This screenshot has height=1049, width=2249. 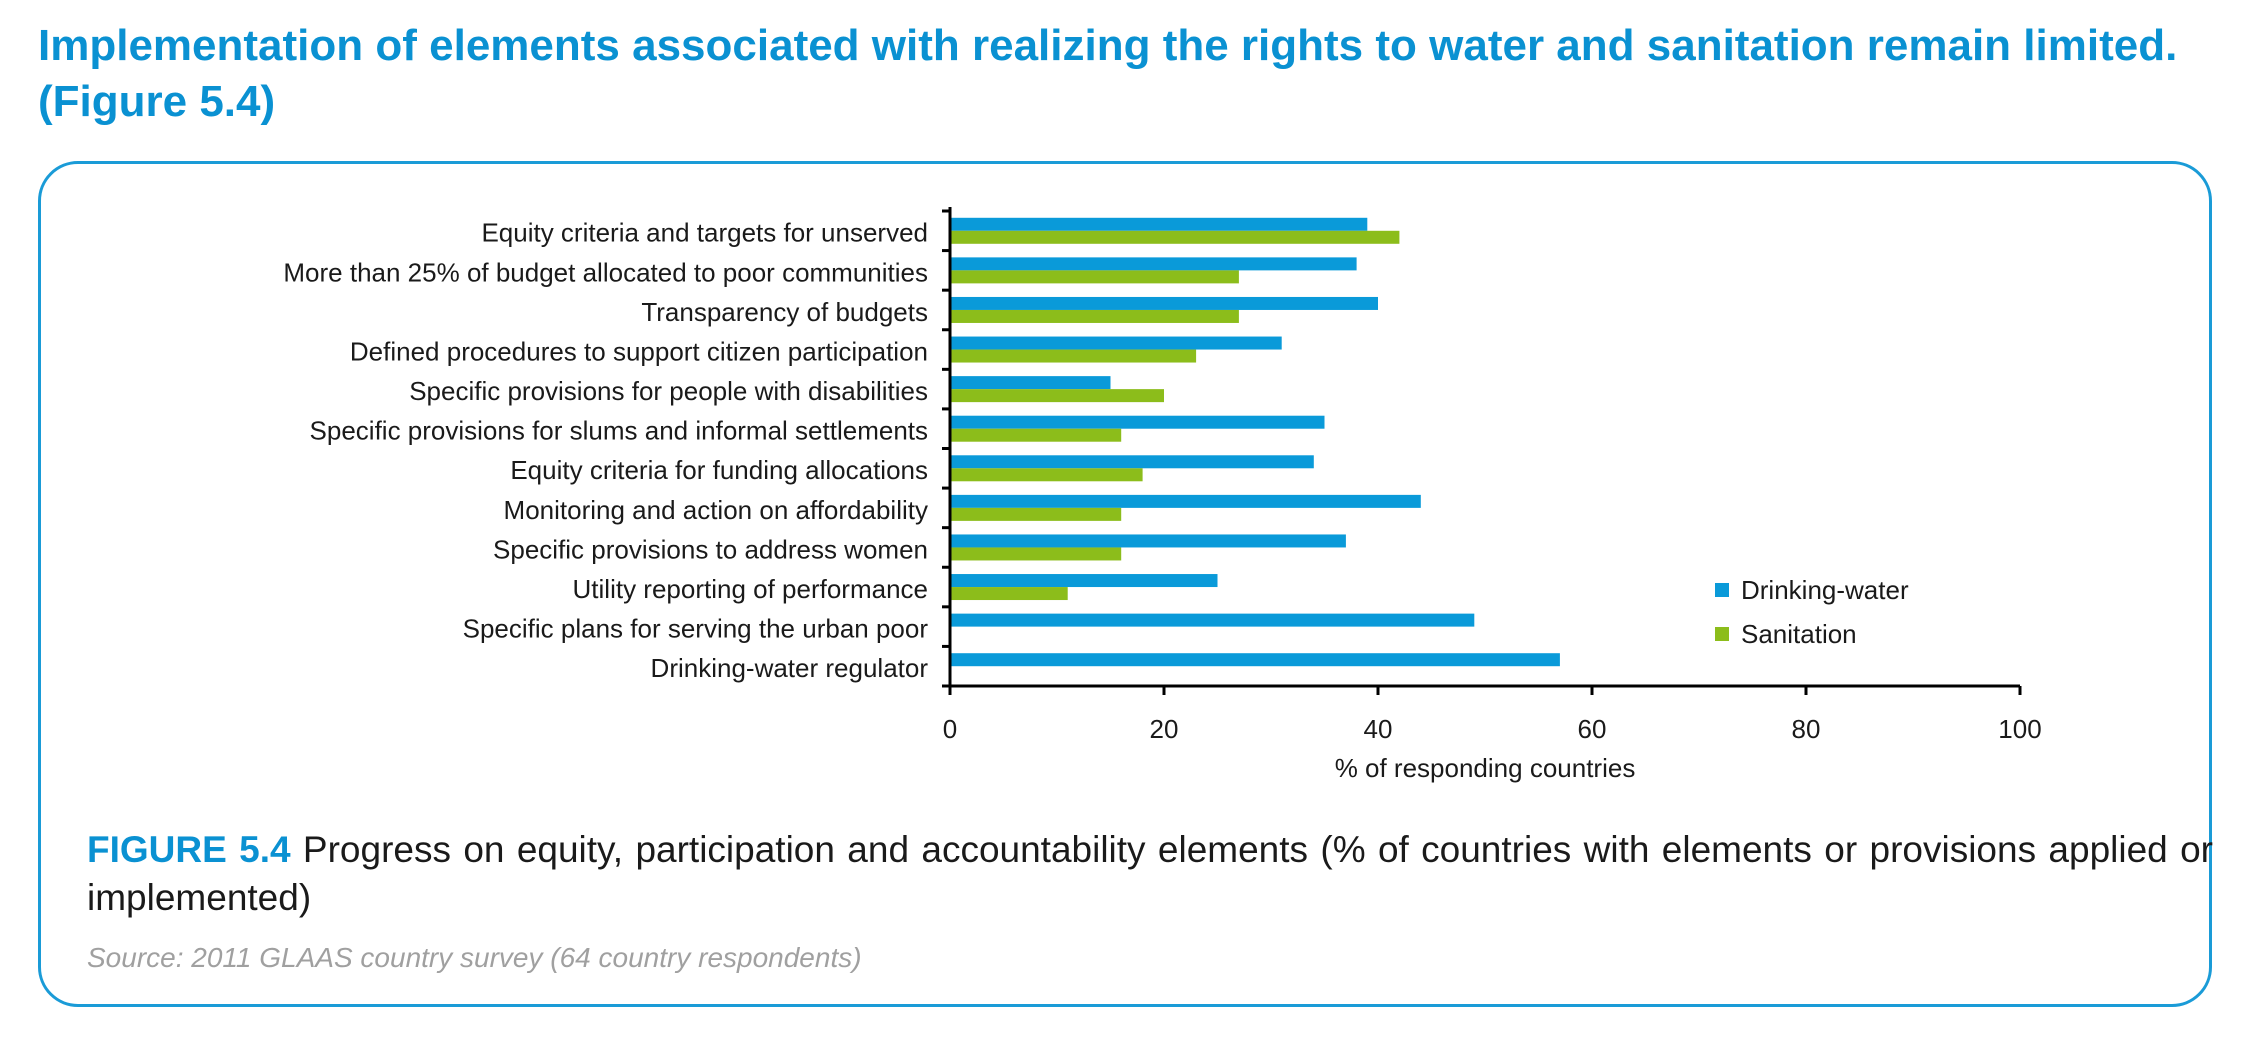 I want to click on category-label: Monitoring and action on affordability, so click(x=716, y=510).